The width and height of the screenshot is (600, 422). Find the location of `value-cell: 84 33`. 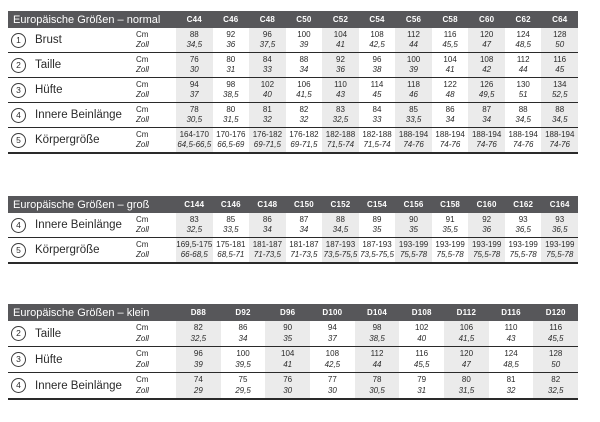

value-cell: 84 33 is located at coordinates (267, 65).